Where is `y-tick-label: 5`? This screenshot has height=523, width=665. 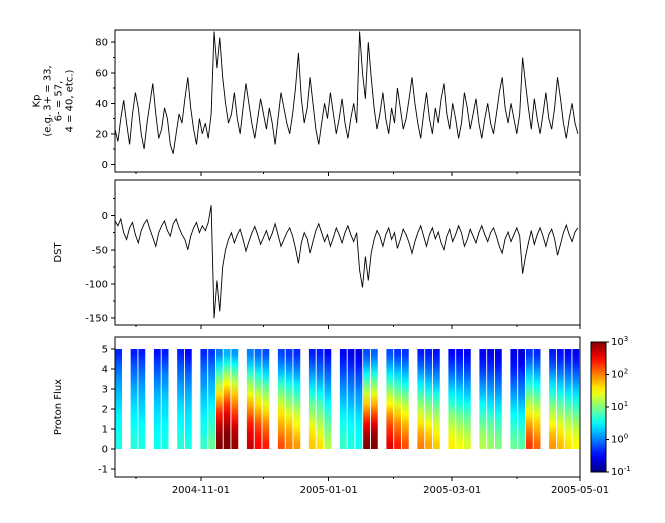
y-tick-label: 5 is located at coordinates (105, 350).